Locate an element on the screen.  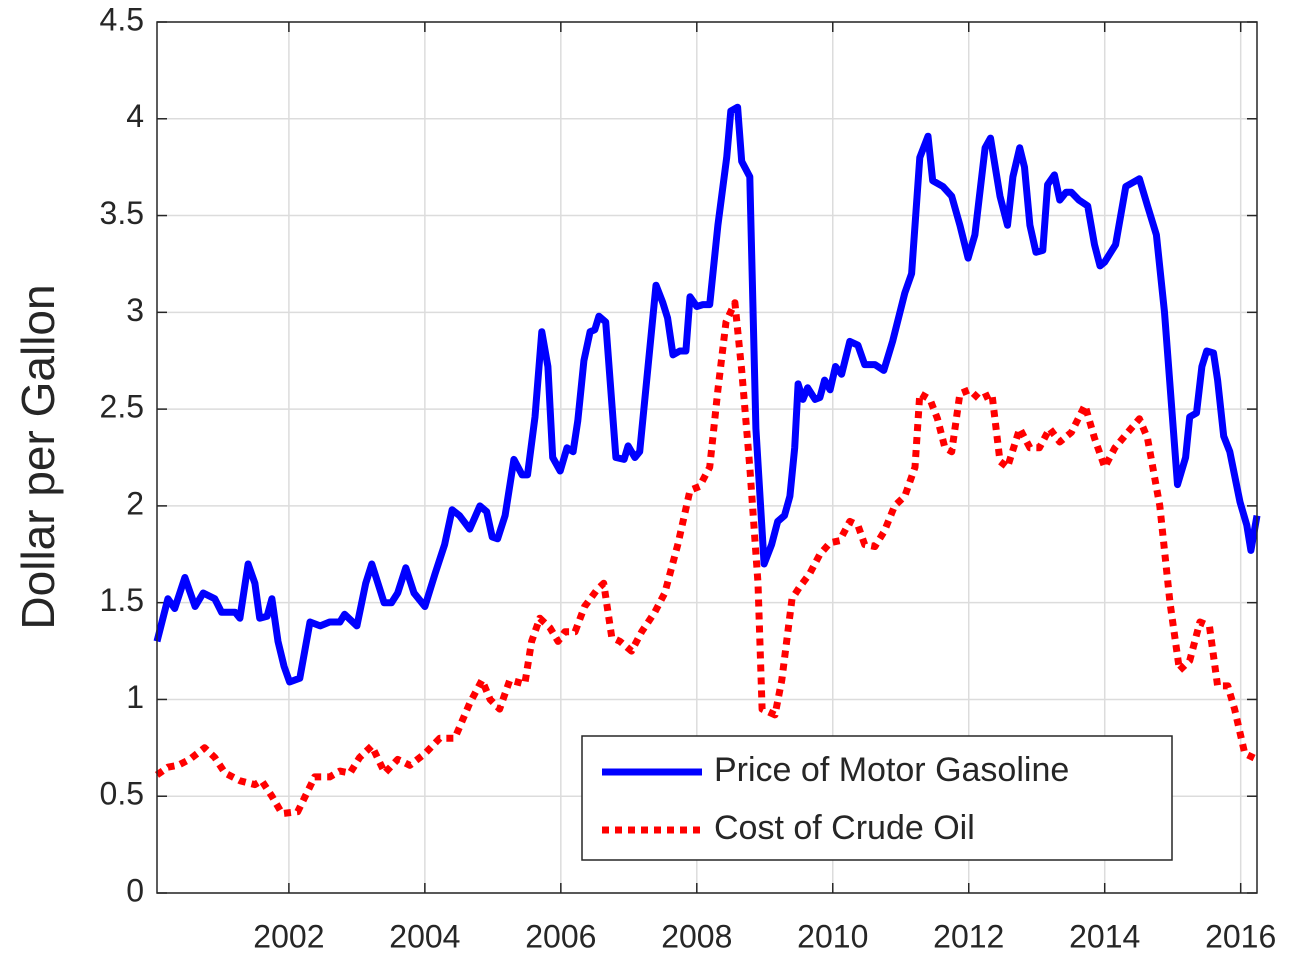
x-tick-label: 2006 is located at coordinates (560, 936).